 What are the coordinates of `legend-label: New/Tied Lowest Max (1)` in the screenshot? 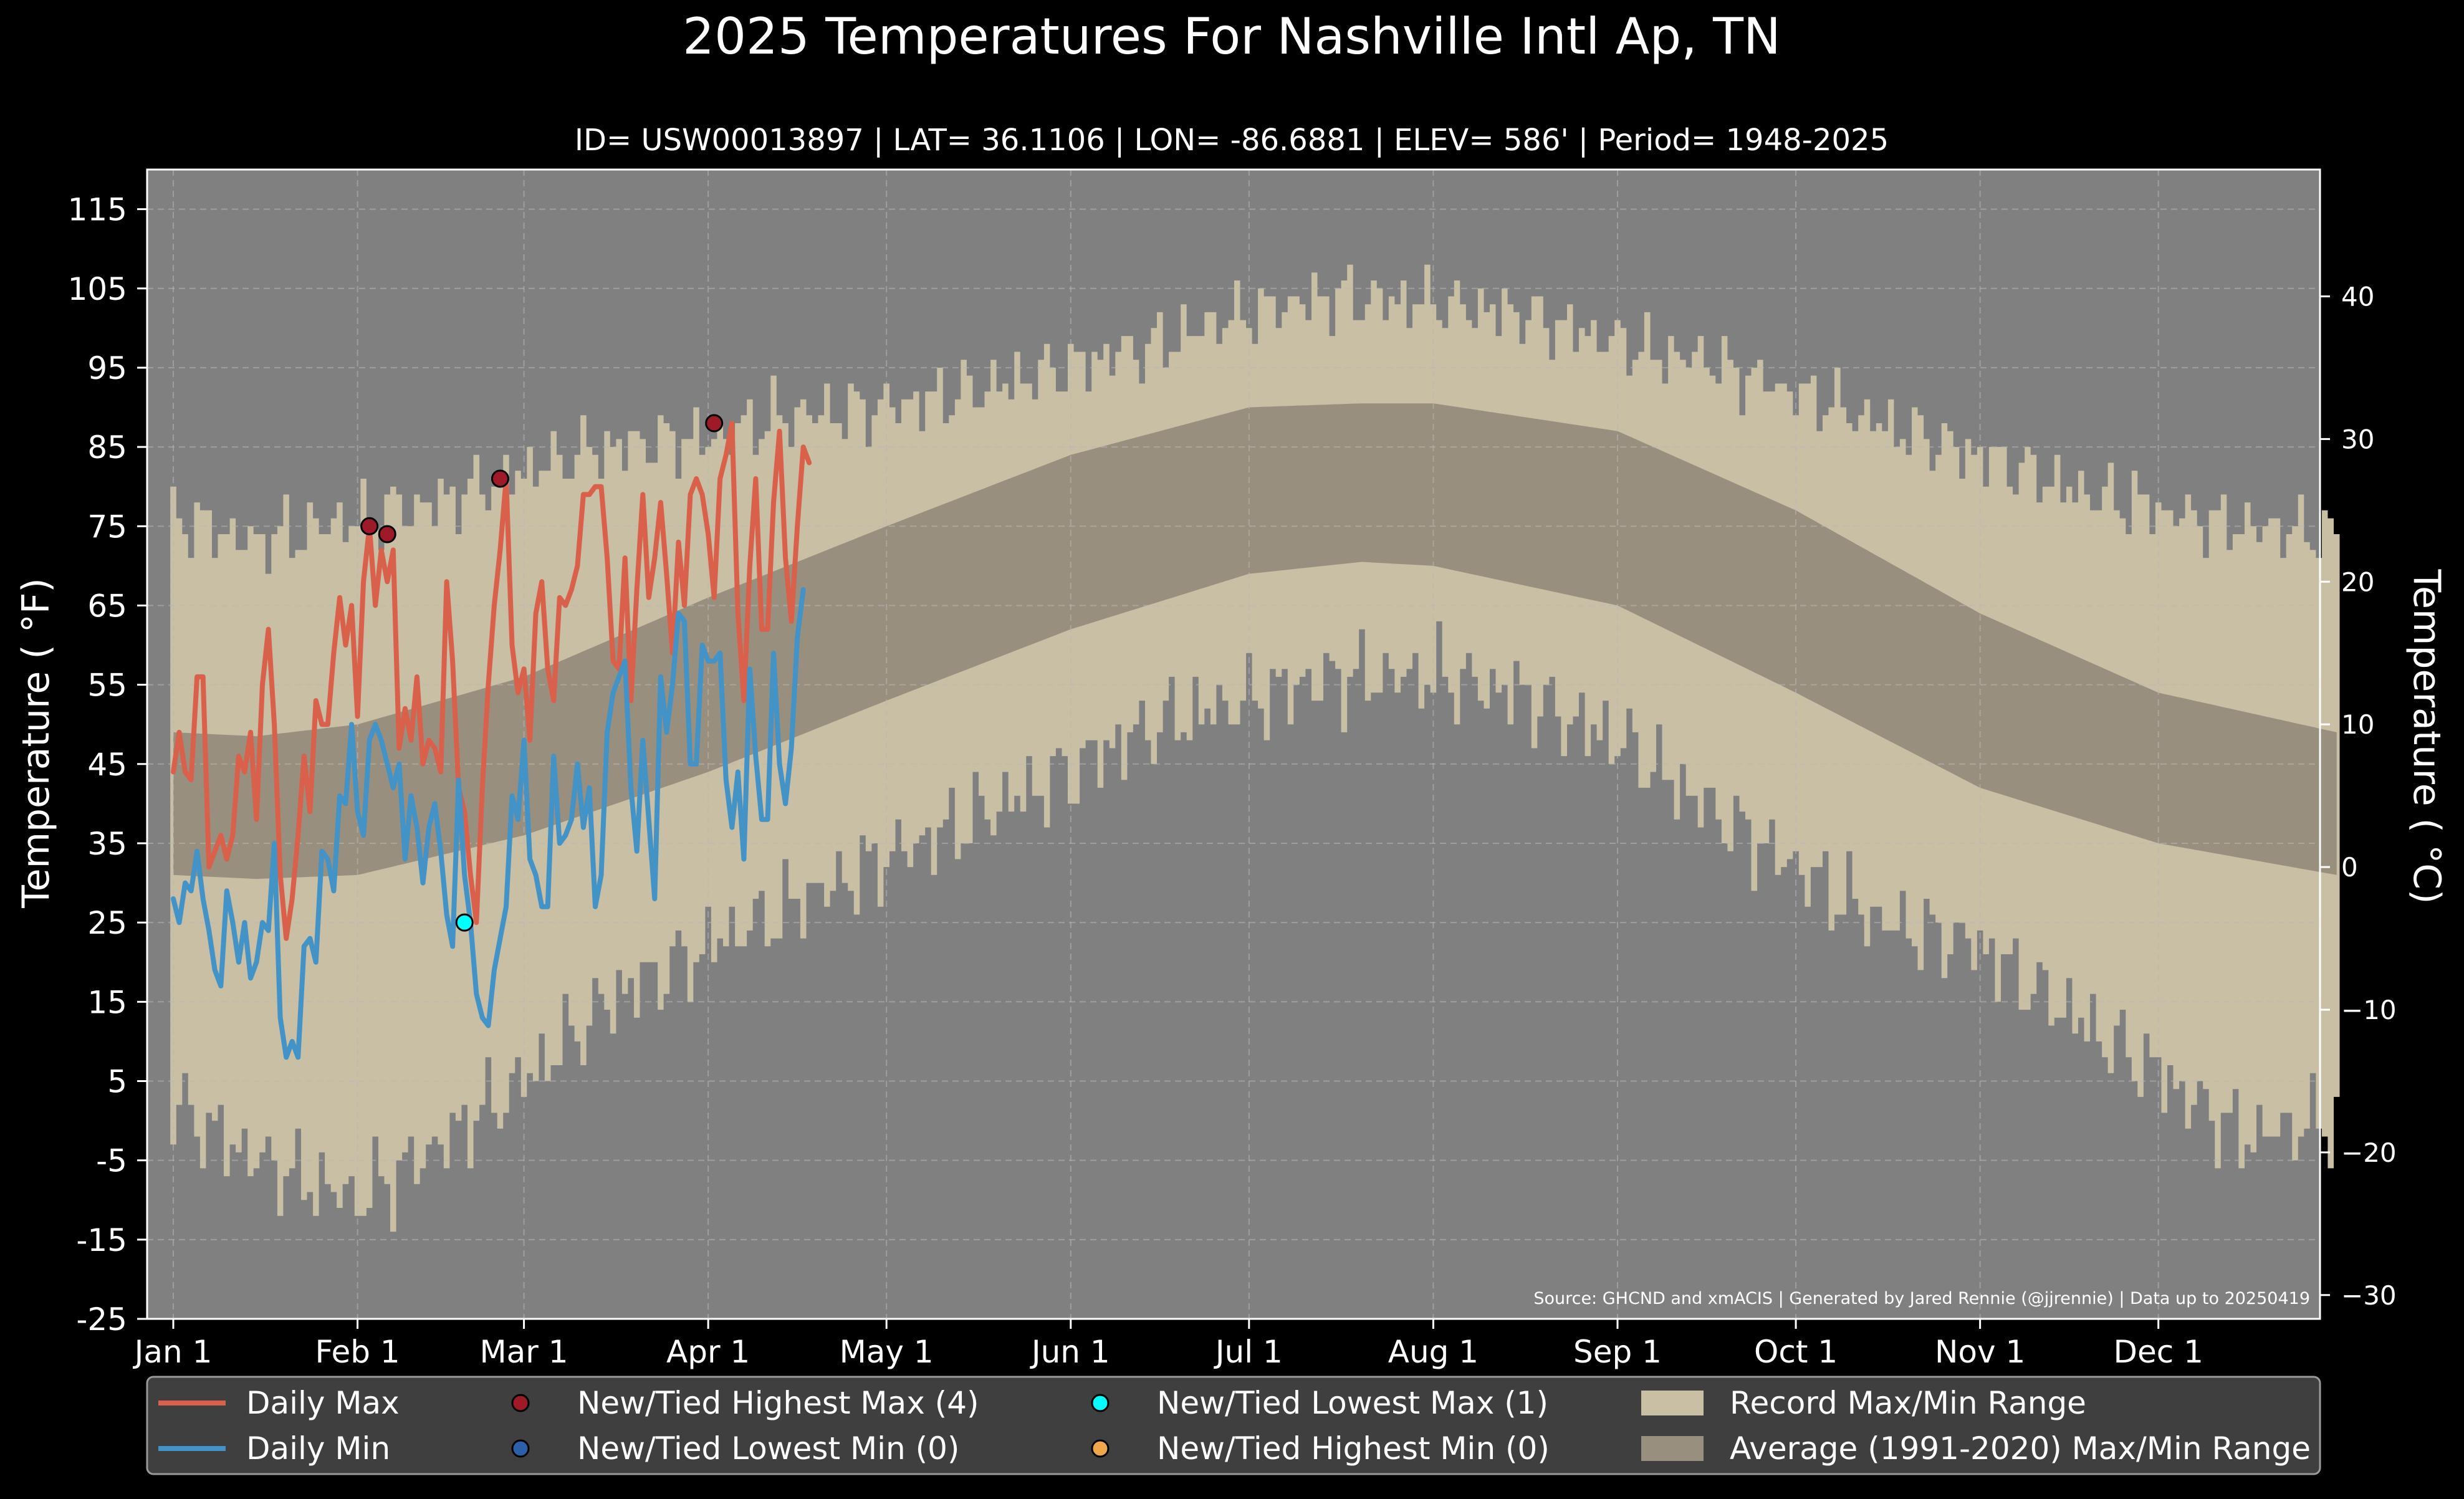 It's located at (1352, 1403).